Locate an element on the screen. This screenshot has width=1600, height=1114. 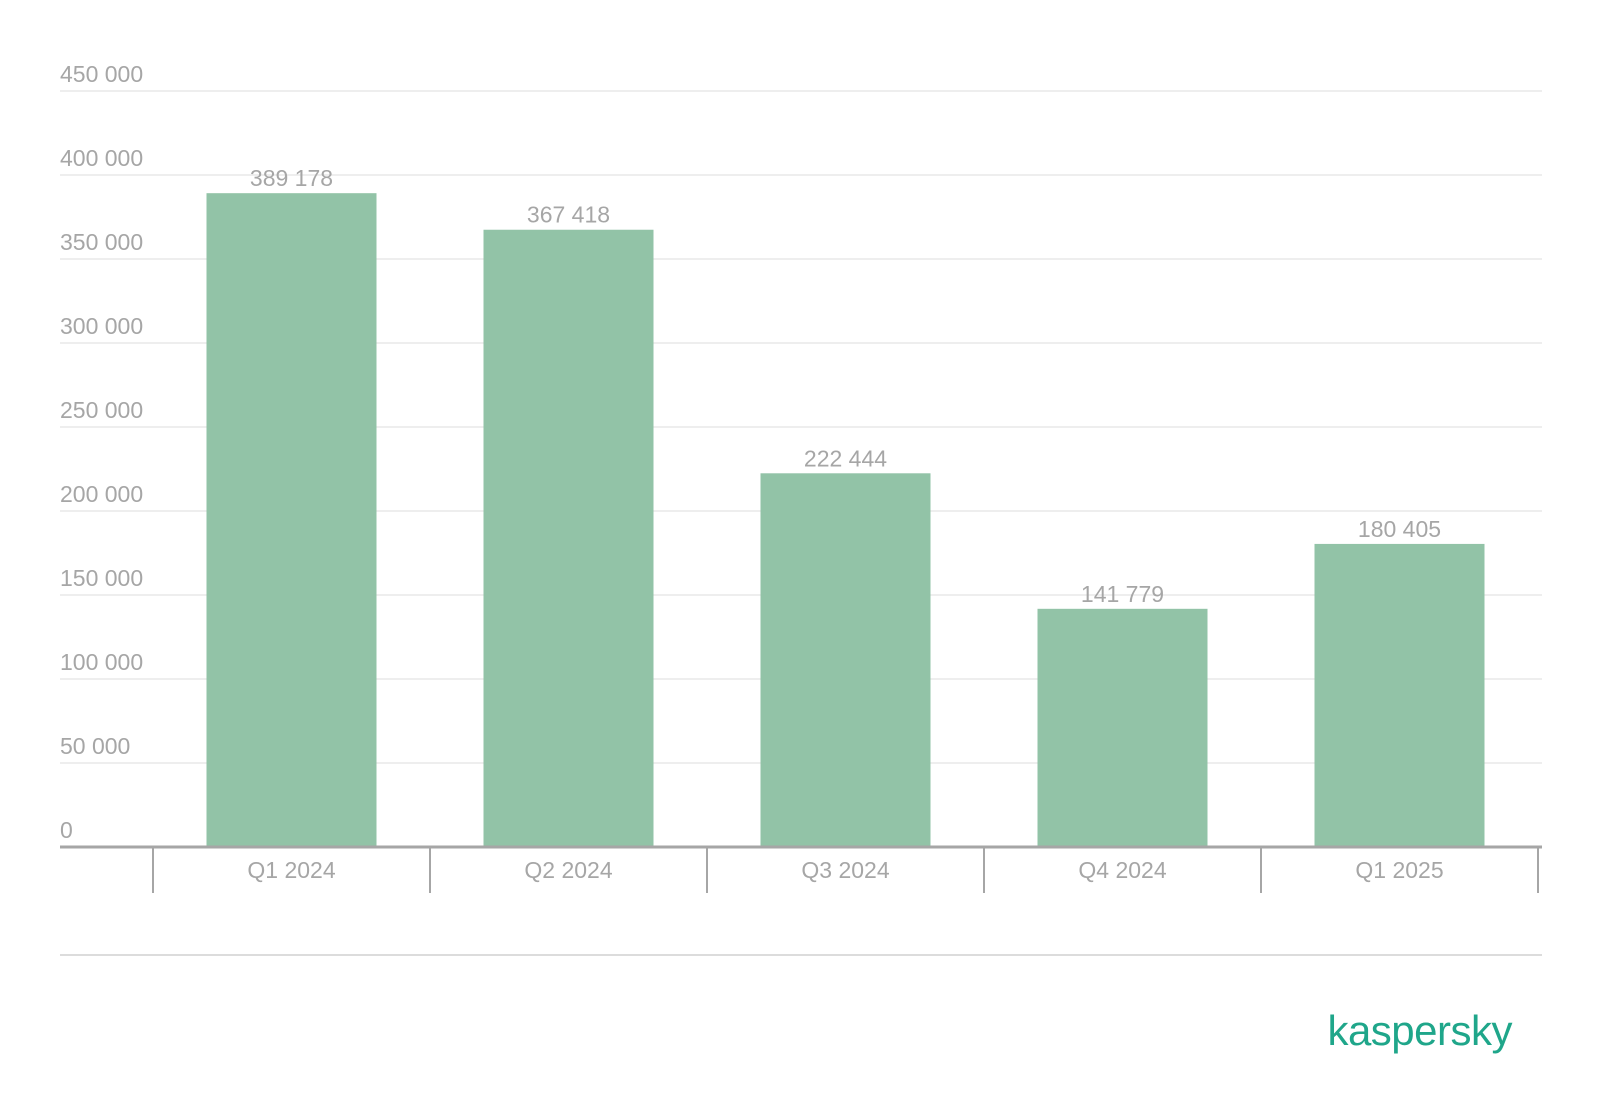
kaspersky-logo: kaspersky is located at coordinates (1419, 1030).